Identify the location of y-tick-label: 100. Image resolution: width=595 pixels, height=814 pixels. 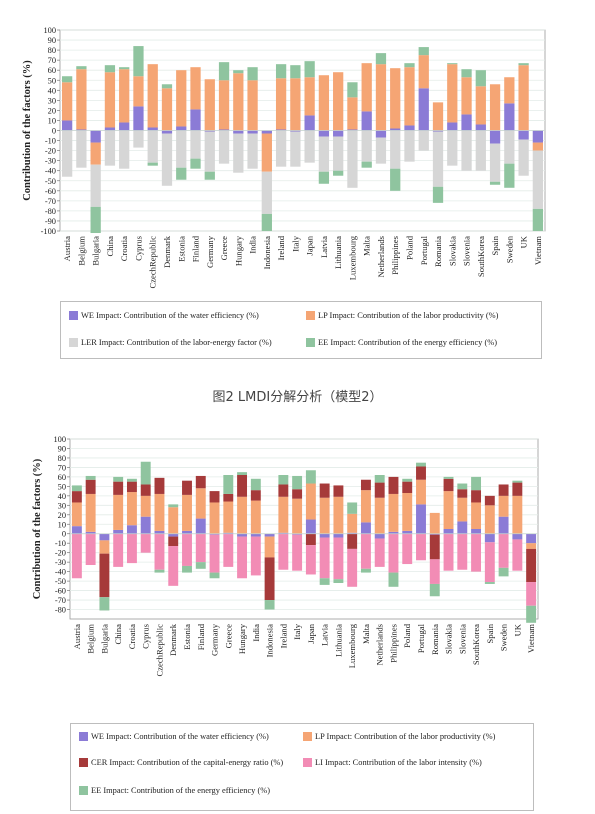
(49, 30).